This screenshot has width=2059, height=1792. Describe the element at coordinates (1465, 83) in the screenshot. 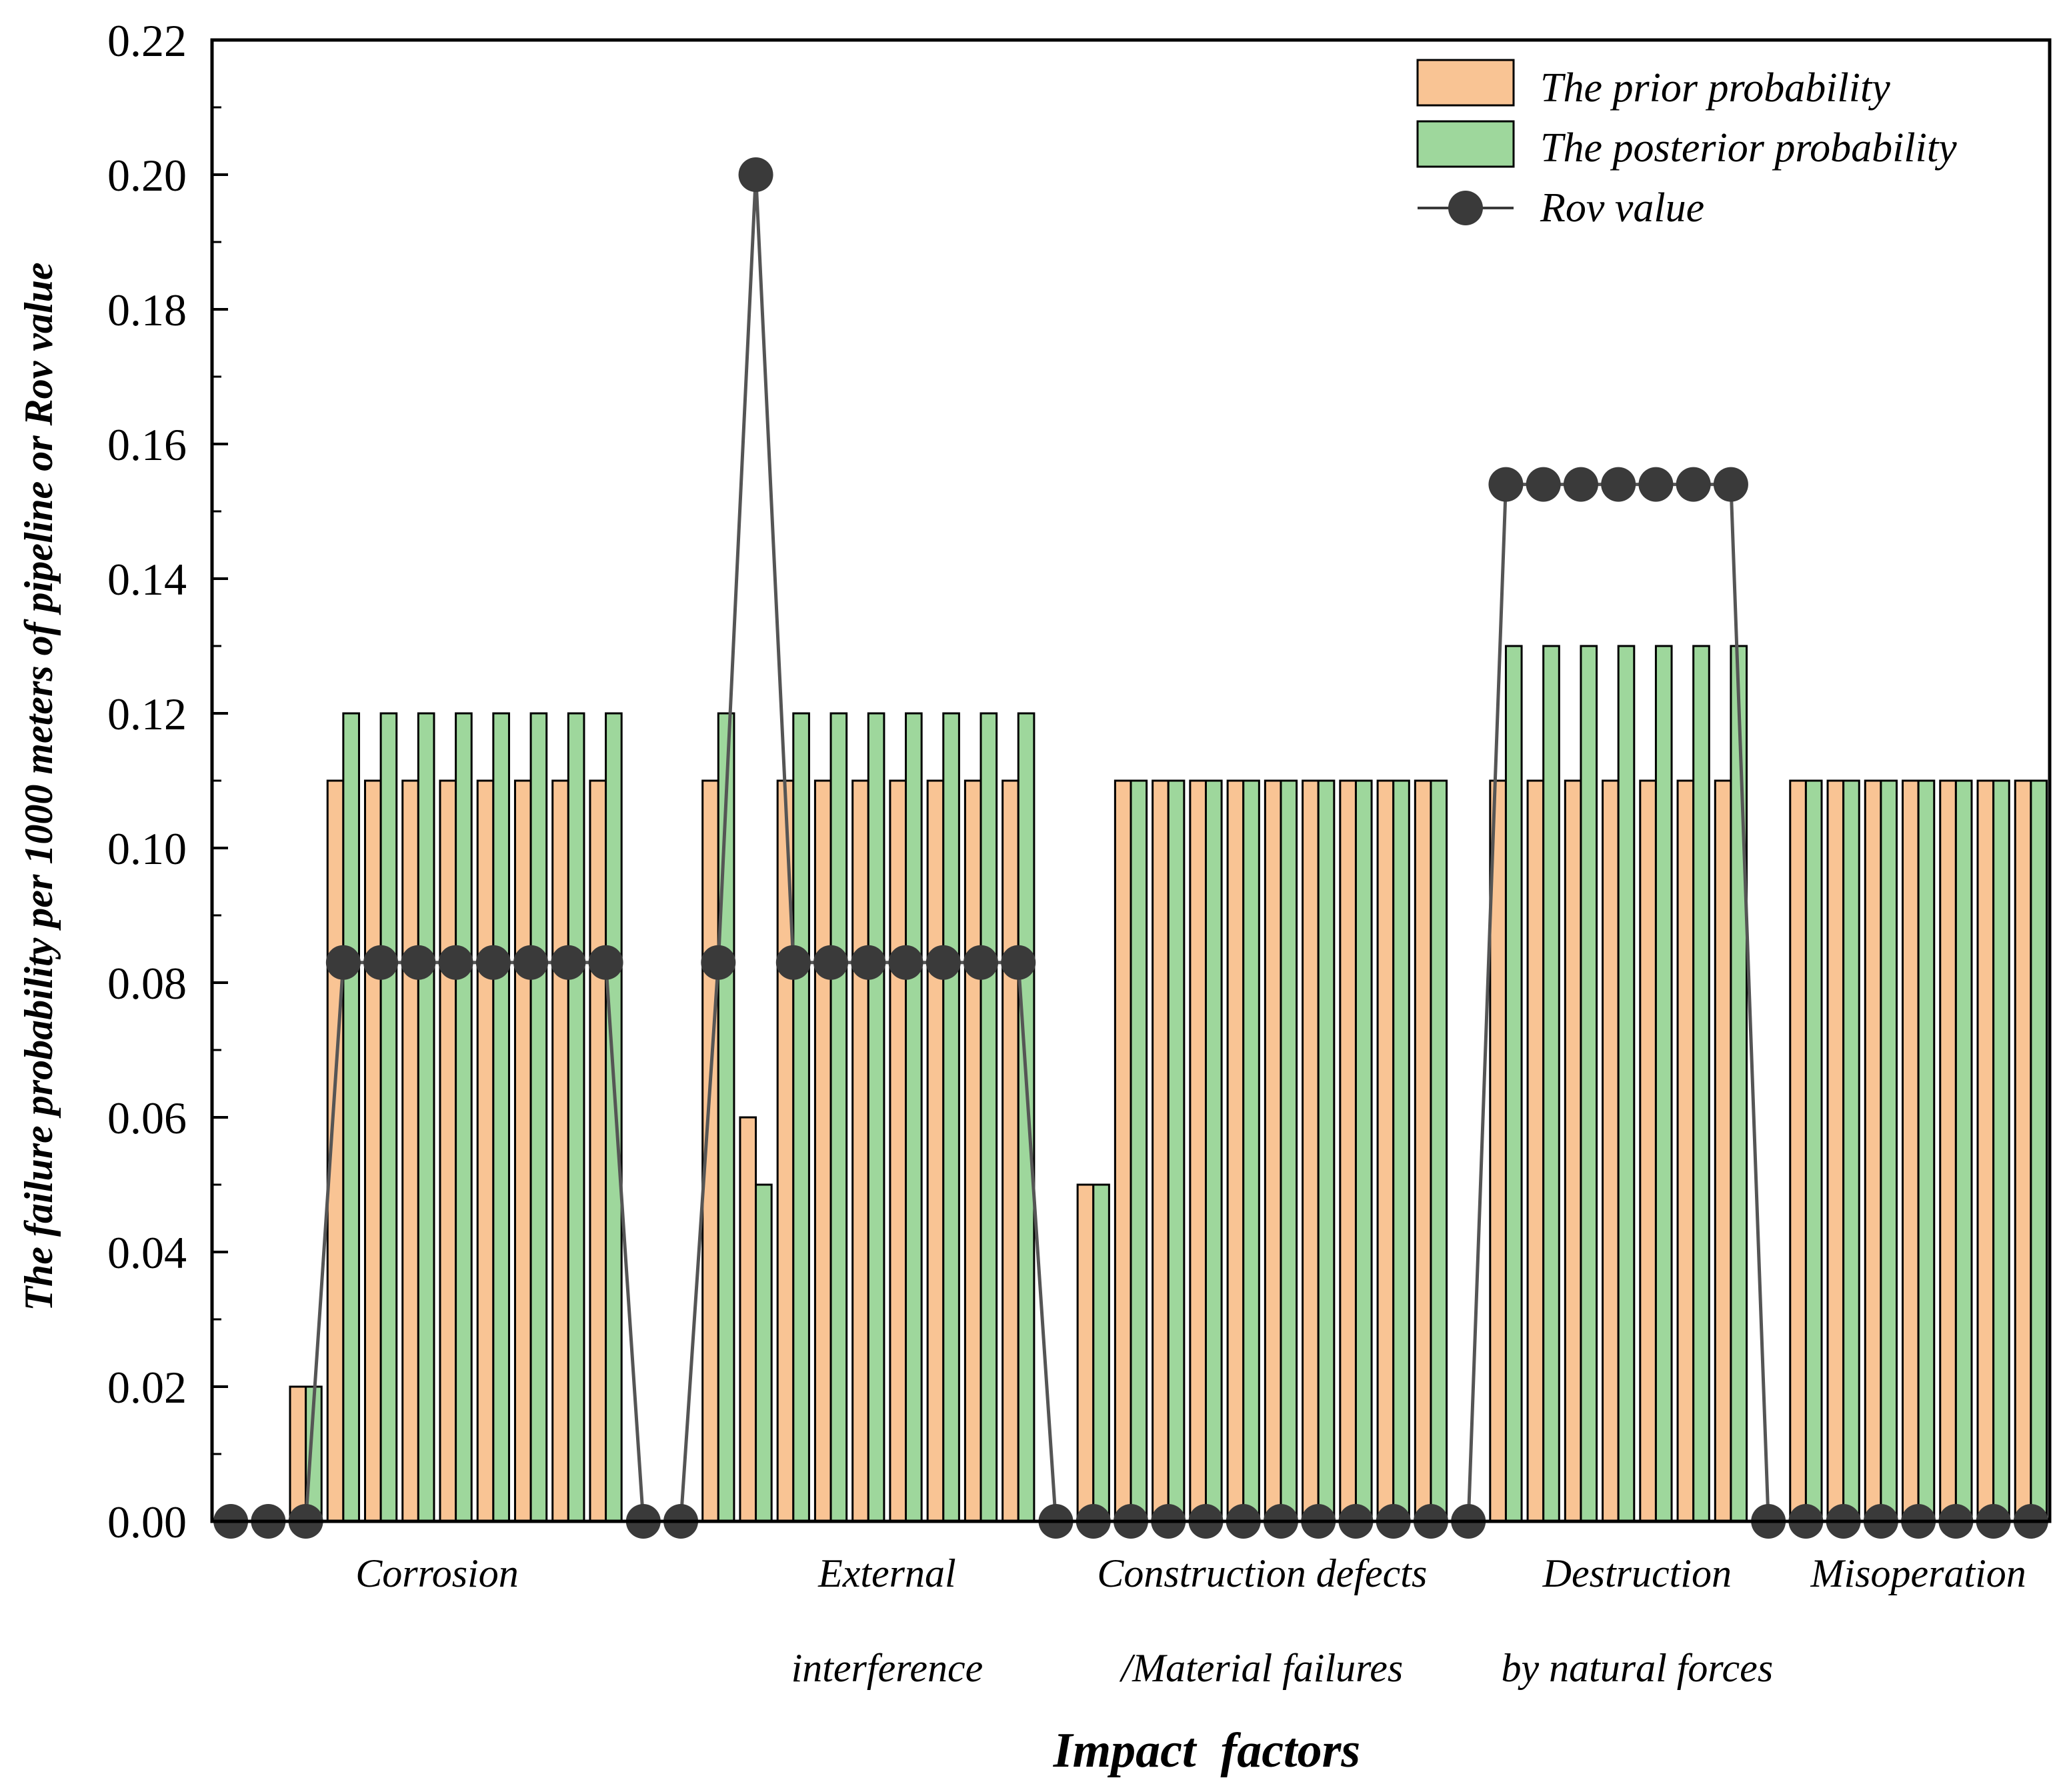

I see `legend-prior-swatch` at that location.